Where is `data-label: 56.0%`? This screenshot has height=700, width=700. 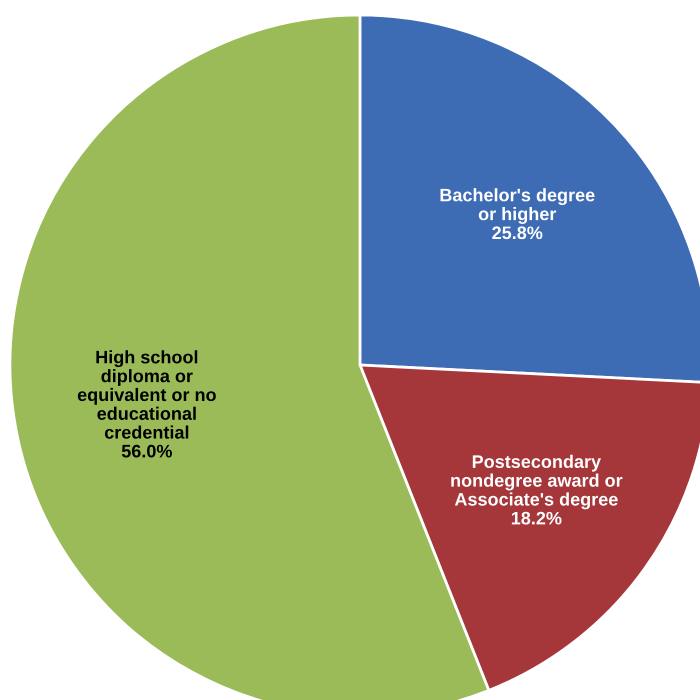 data-label: 56.0% is located at coordinates (147, 451).